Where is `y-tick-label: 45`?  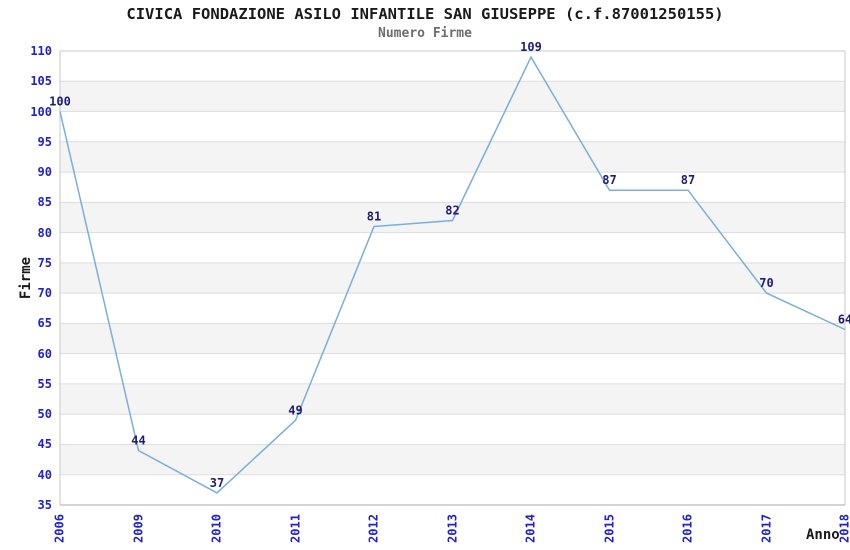
y-tick-label: 45 is located at coordinates (44, 444).